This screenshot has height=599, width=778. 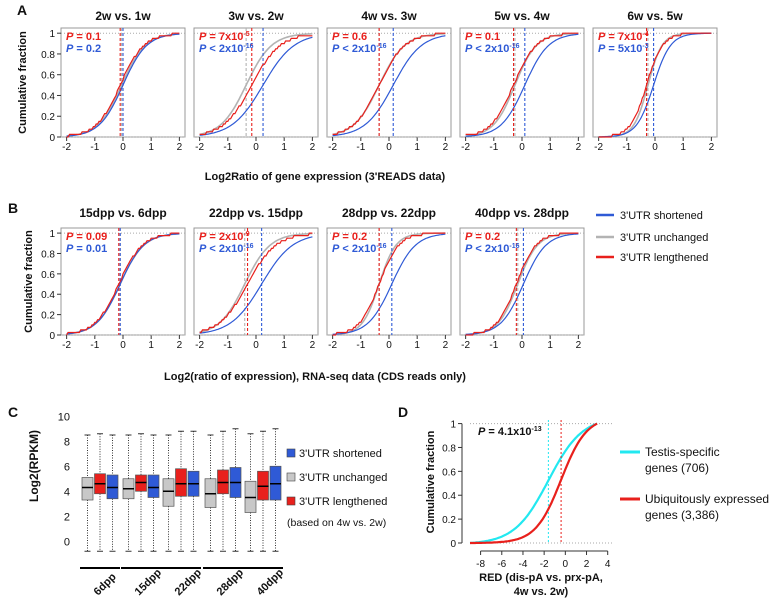 What do you see at coordinates (608, 564) in the screenshot?
I see `x-tick-label: 4` at bounding box center [608, 564].